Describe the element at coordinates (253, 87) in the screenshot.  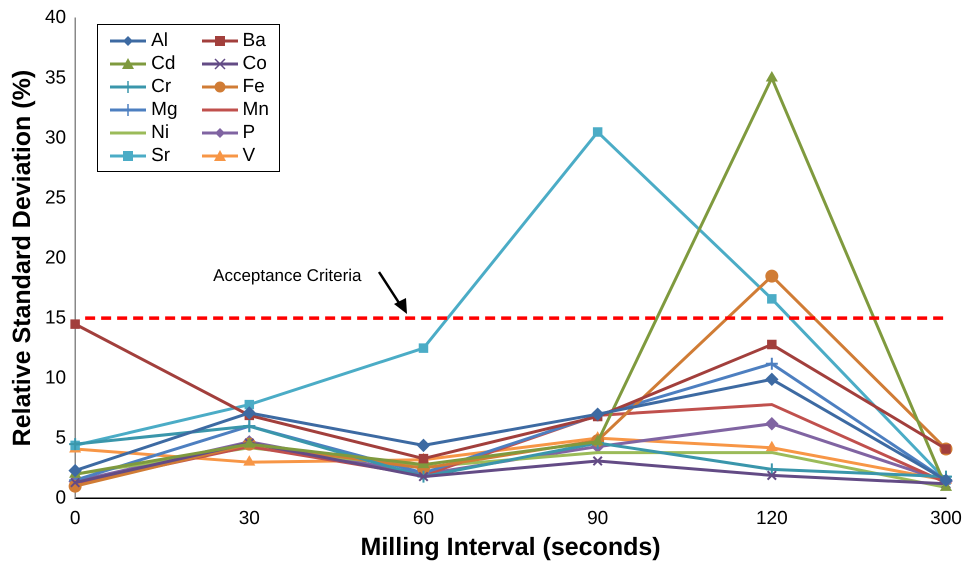
I see `legend-label: Fe` at that location.